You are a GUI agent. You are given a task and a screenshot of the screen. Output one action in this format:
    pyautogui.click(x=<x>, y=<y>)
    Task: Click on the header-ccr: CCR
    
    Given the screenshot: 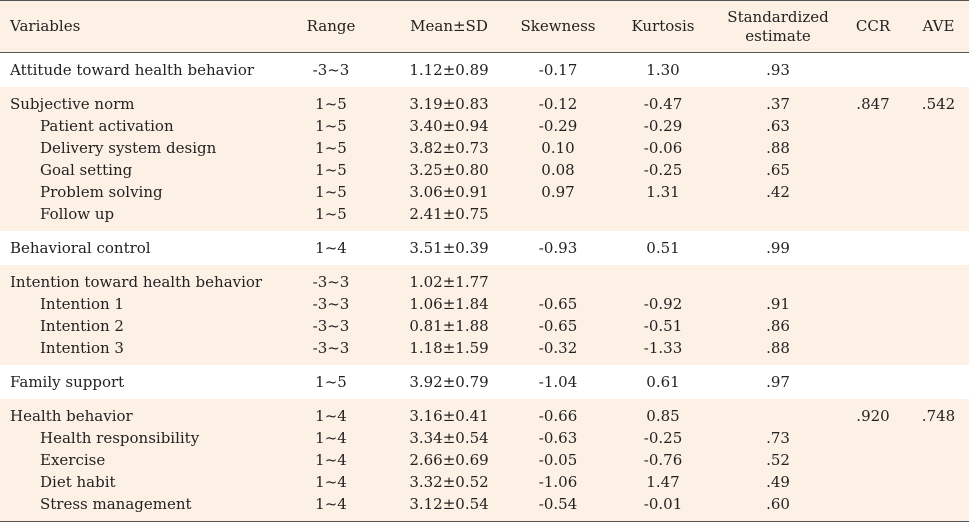 What is the action you would take?
    pyautogui.click(x=873, y=26)
    